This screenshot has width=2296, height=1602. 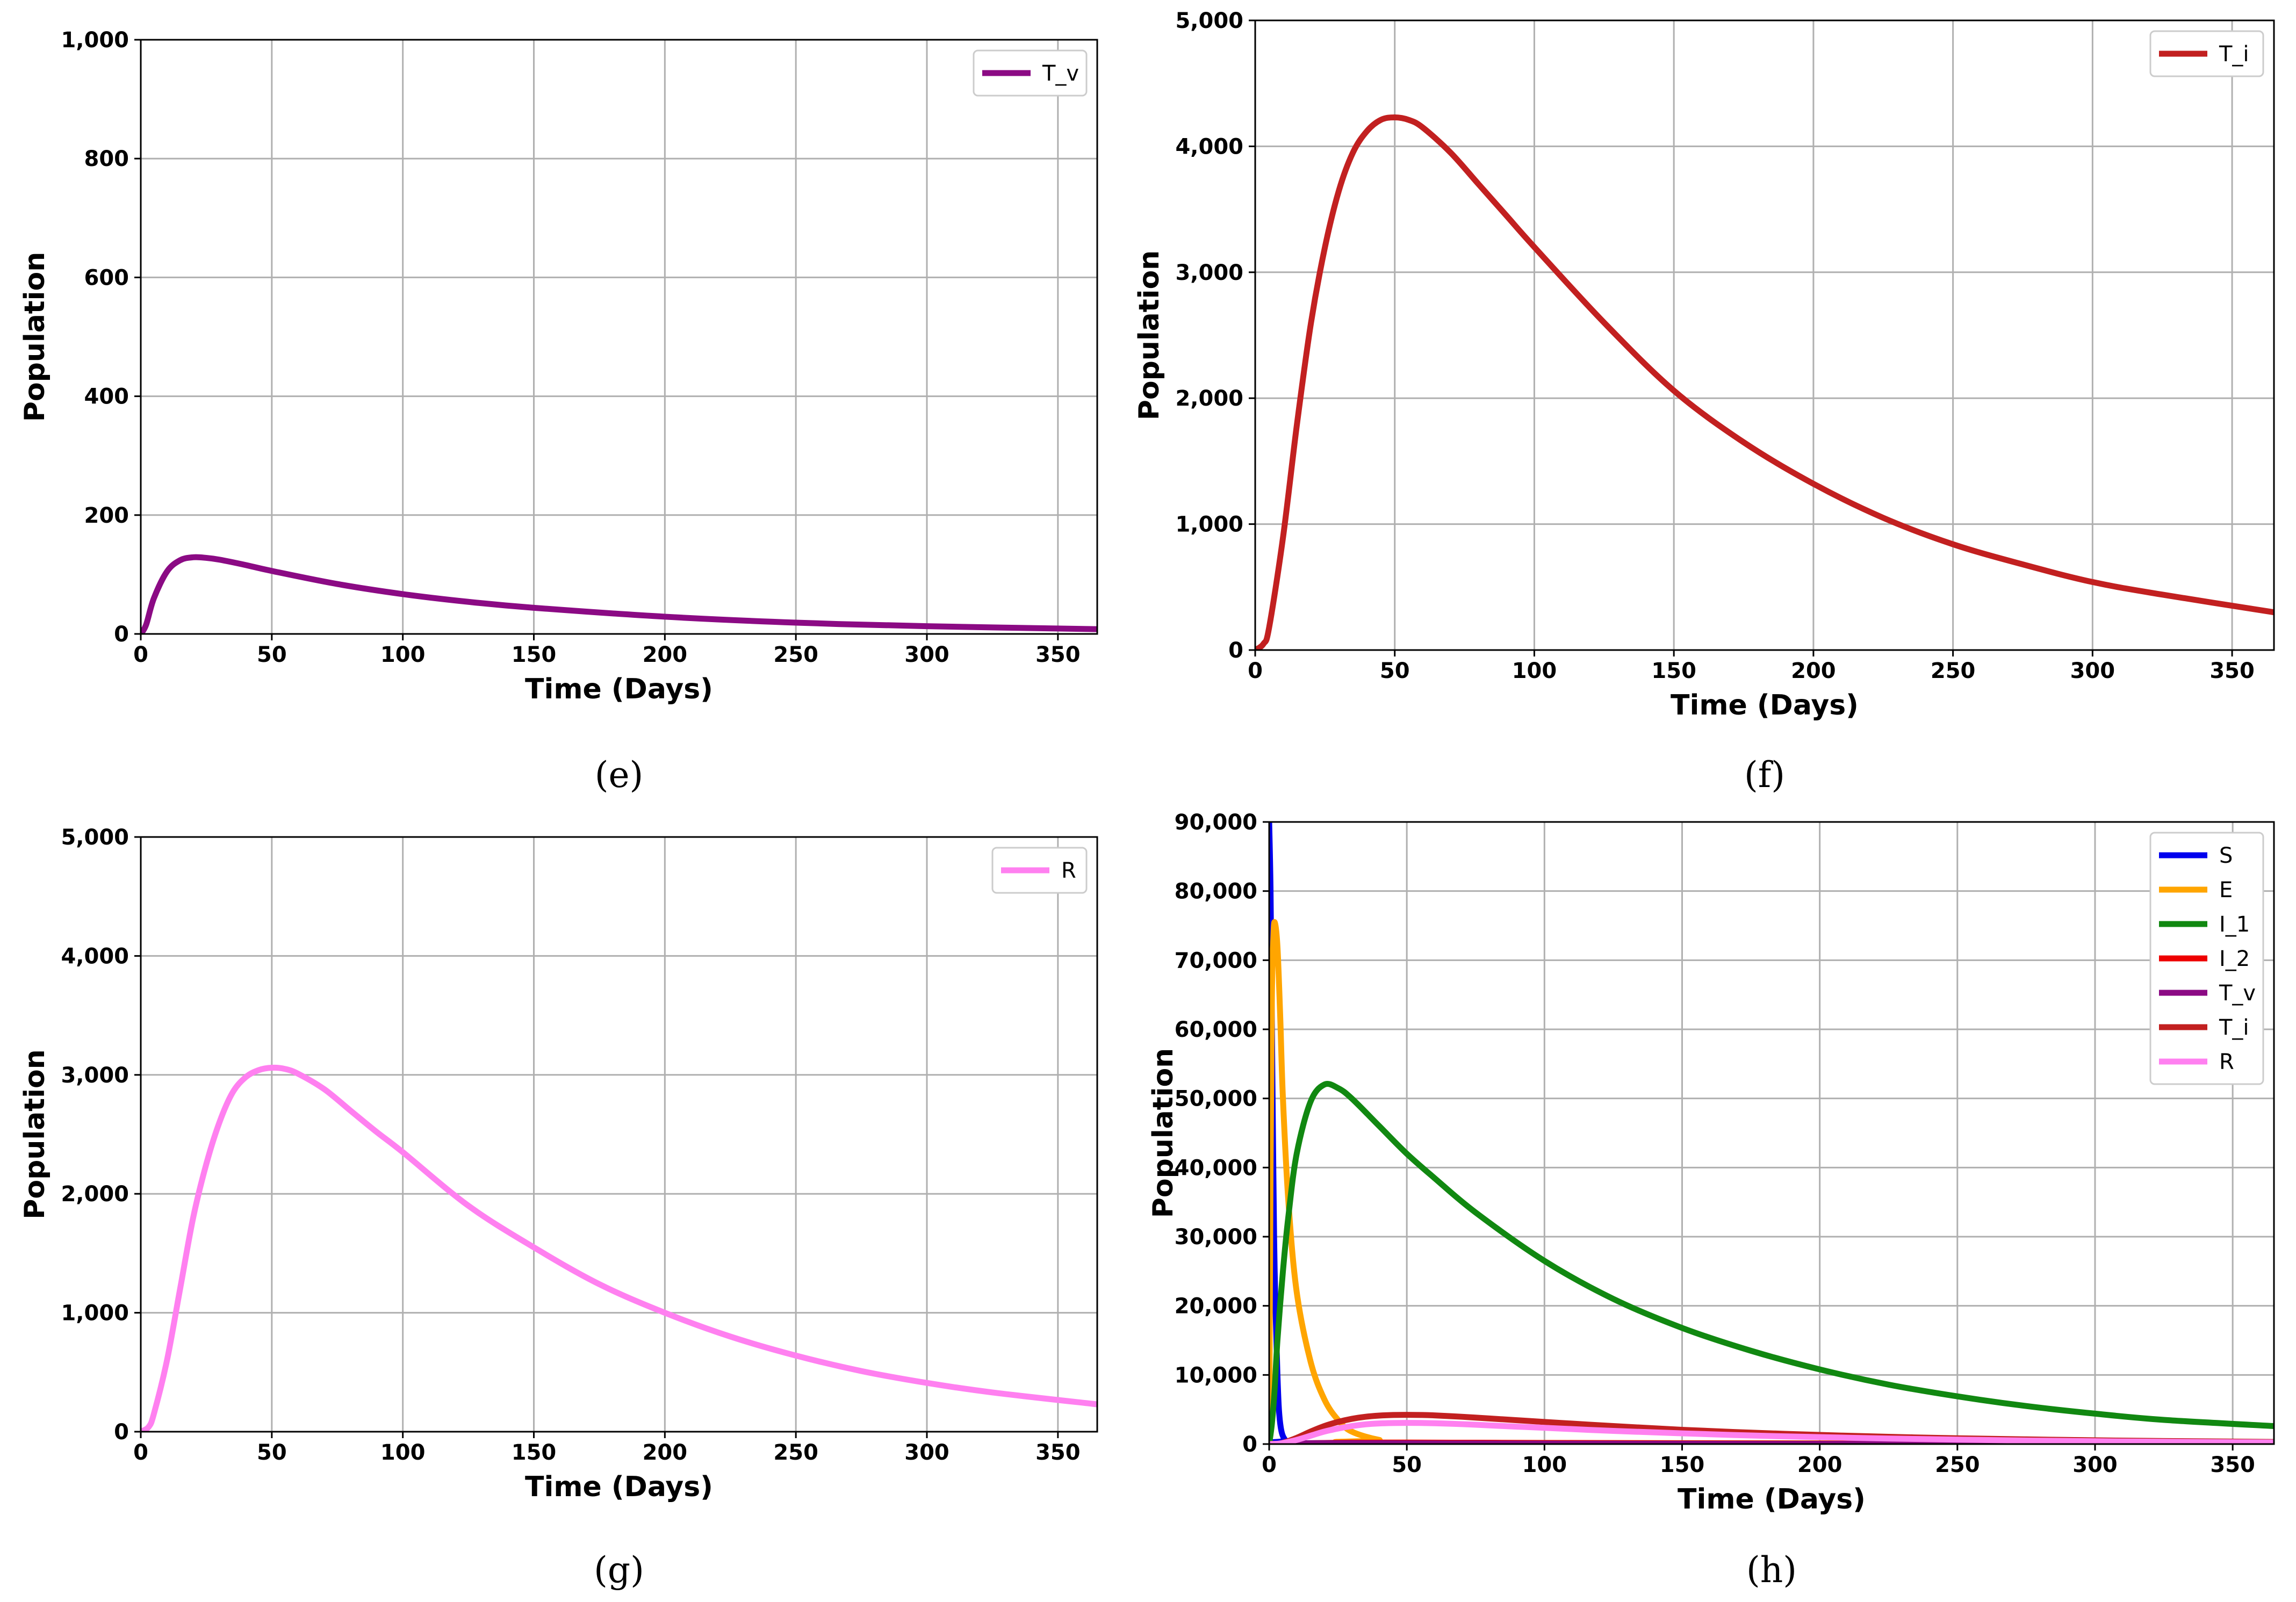 I want to click on legend-label: I_2, so click(x=2234, y=959).